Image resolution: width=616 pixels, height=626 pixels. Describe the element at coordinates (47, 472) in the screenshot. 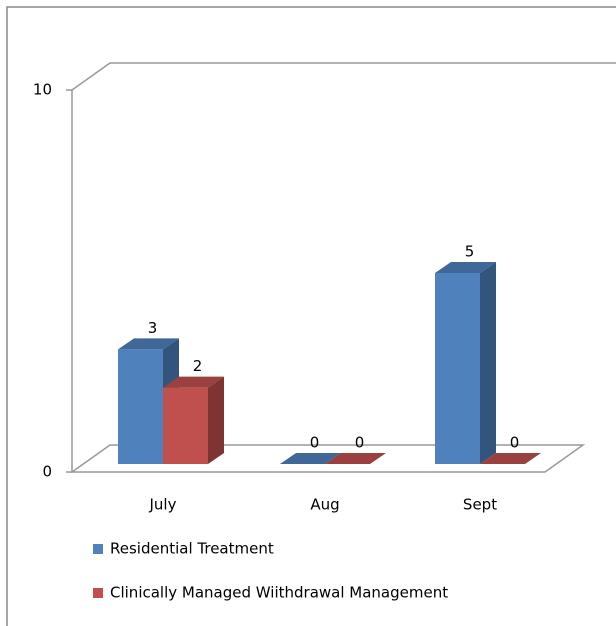

I see `y-tick-label: 0` at that location.